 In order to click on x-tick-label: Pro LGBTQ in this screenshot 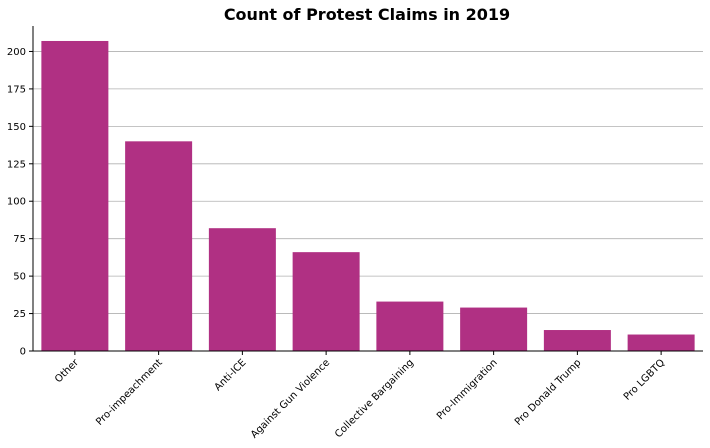, I will do `click(644, 379)`.